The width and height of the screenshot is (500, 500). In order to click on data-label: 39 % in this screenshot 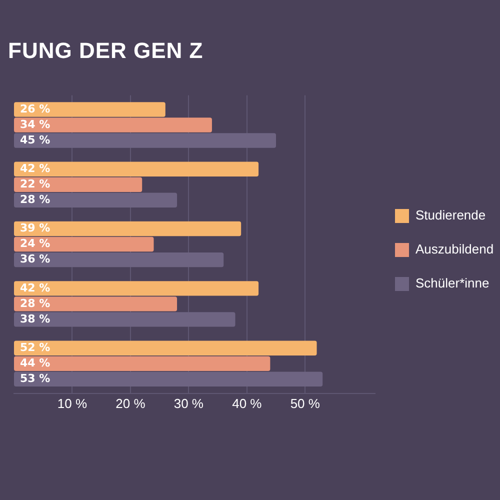, I will do `click(35, 228)`.